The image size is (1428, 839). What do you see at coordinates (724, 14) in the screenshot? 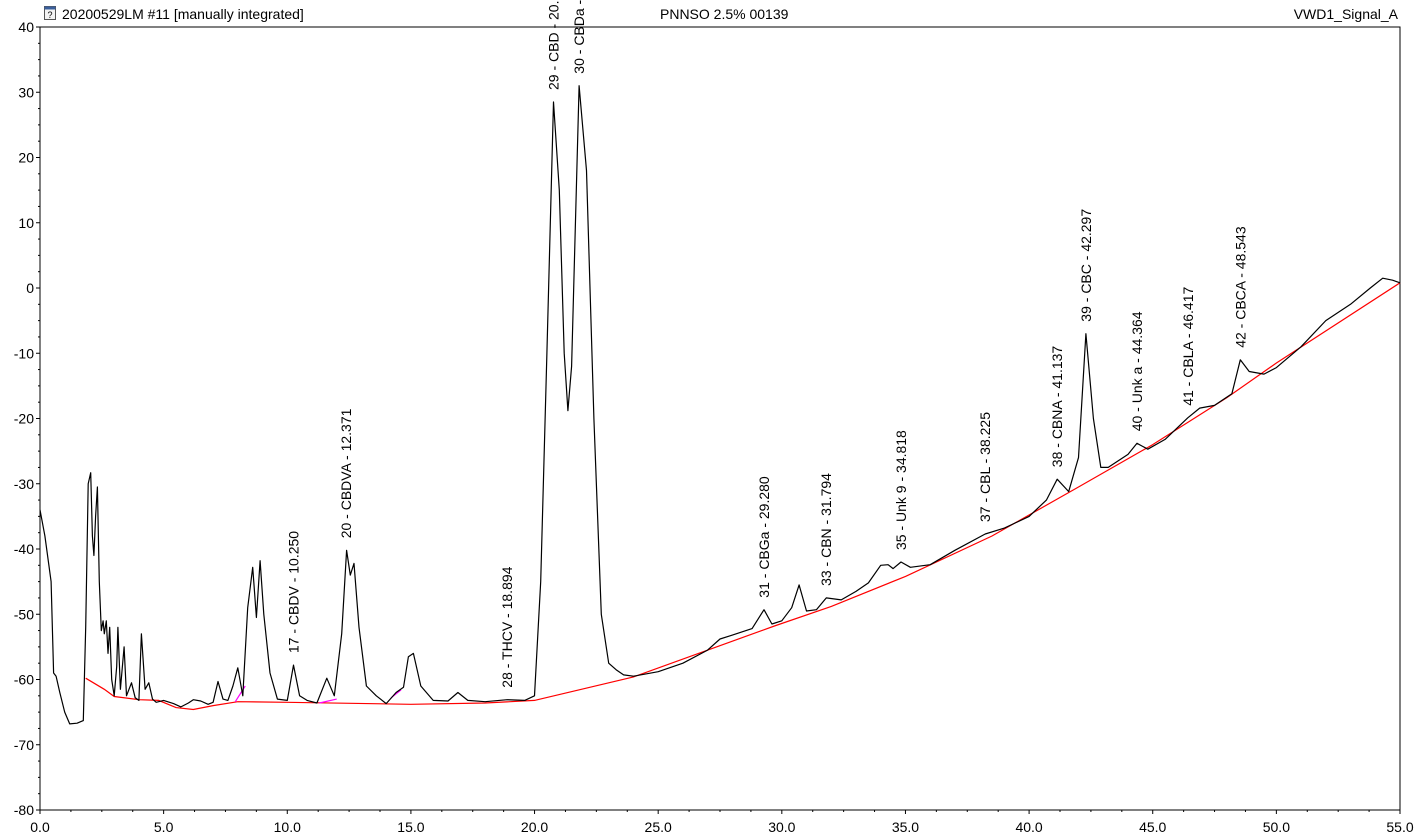
I see `sample-title: PNNSO 2.5% 00139` at bounding box center [724, 14].